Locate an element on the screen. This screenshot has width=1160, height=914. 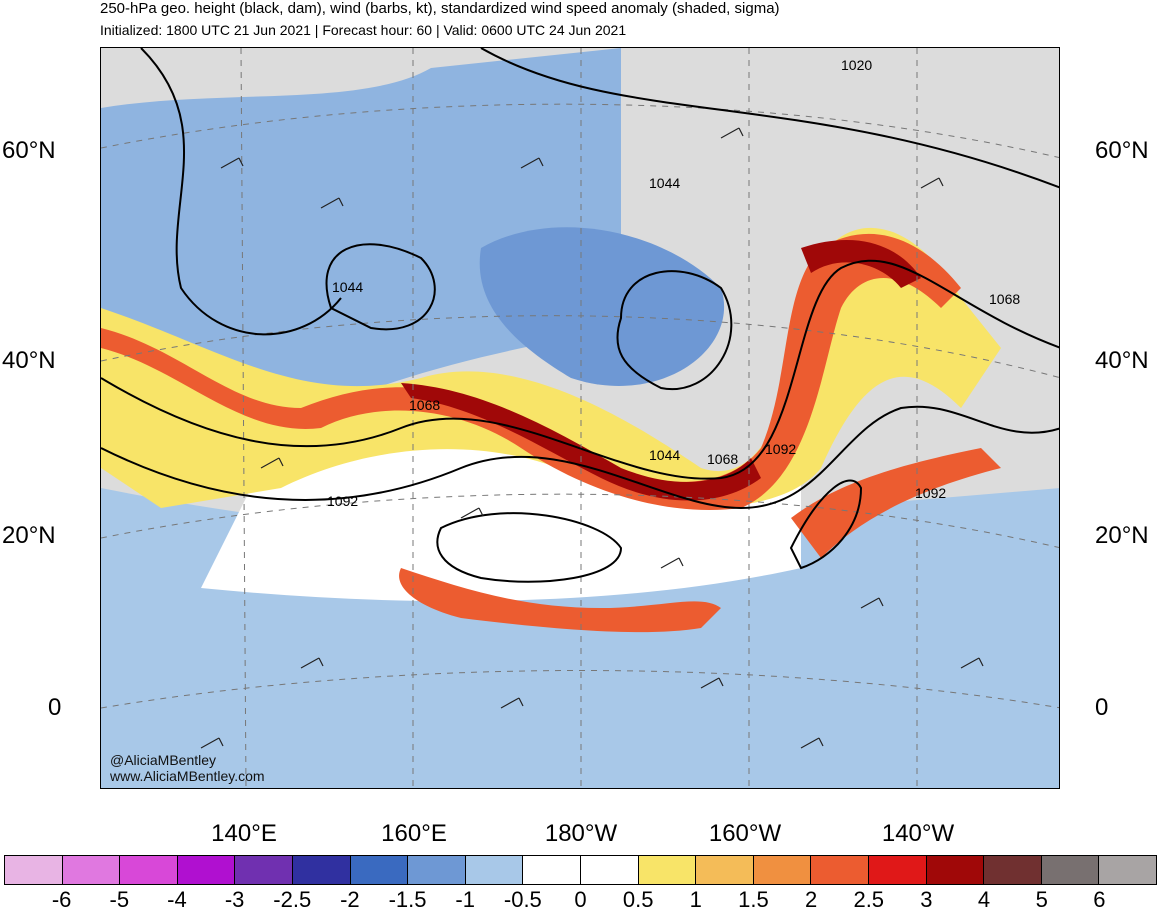
colorbar is located at coordinates (580, 870).